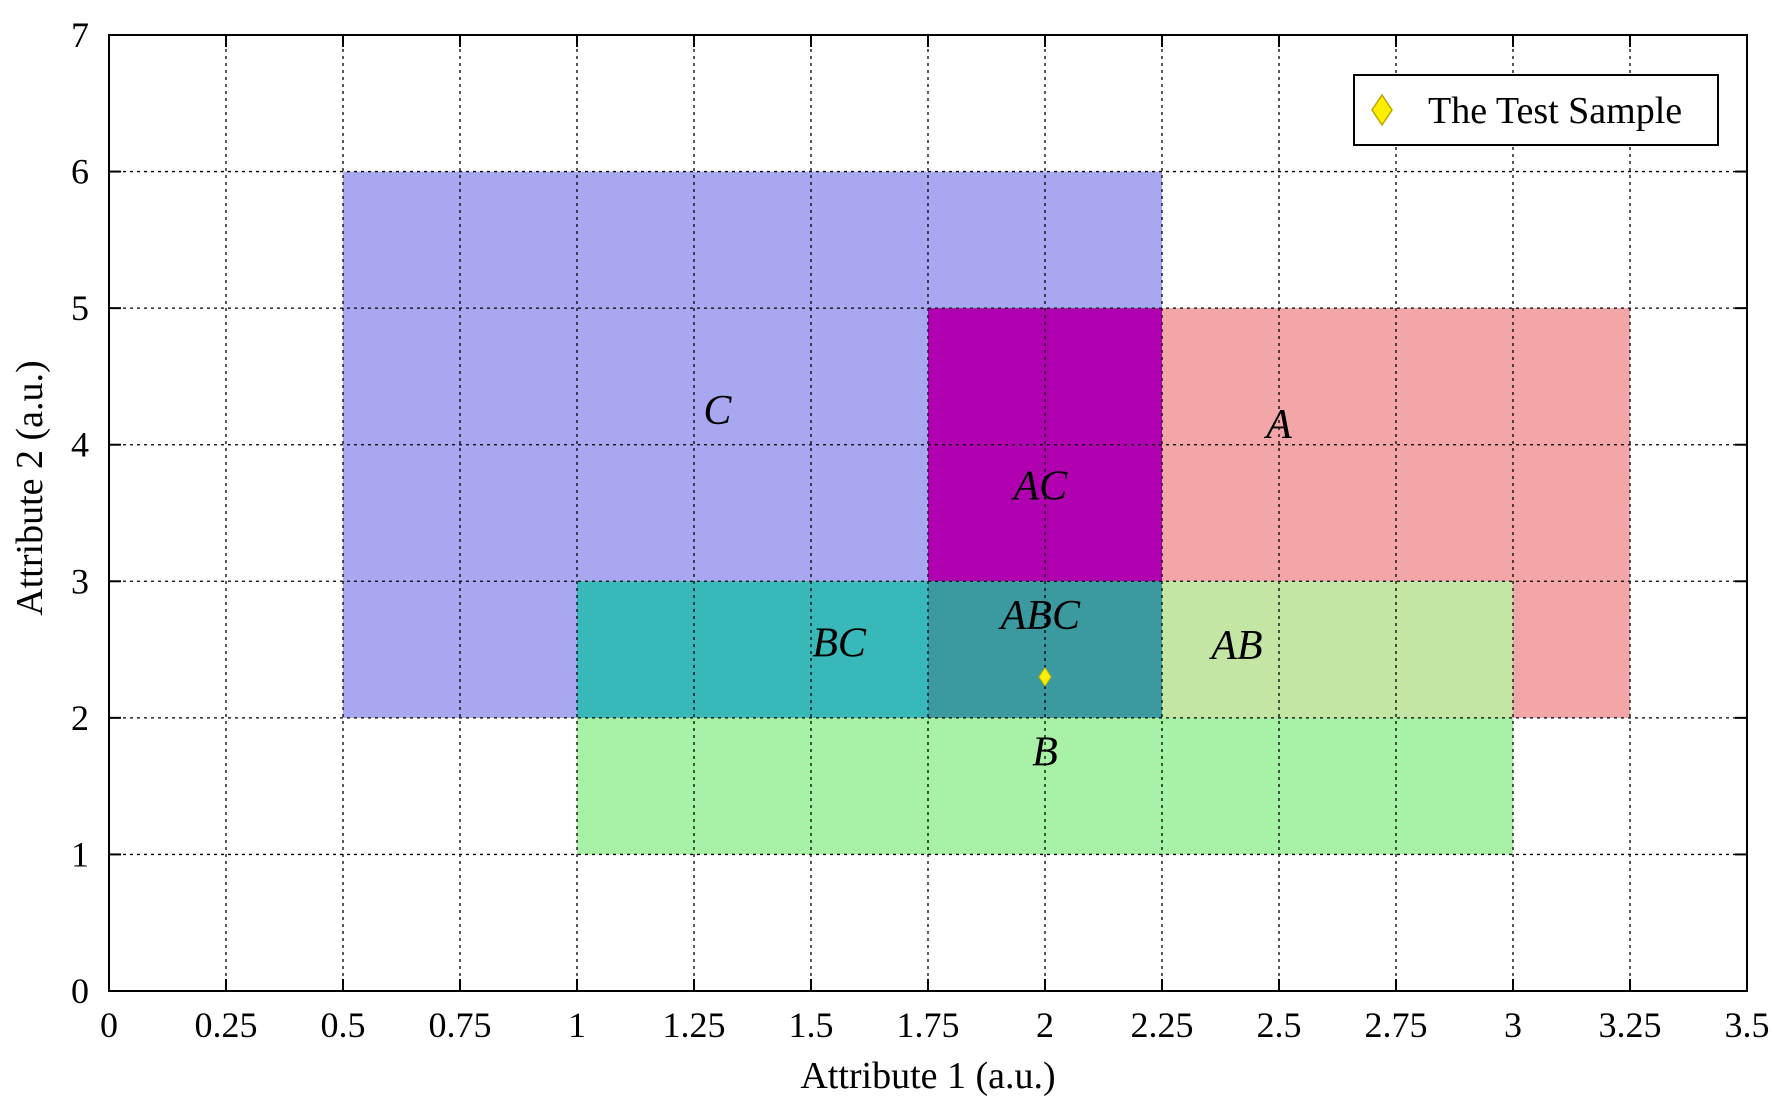 This screenshot has height=1100, width=1773. What do you see at coordinates (1045, 1025) in the screenshot?
I see `x-tick-label: 2` at bounding box center [1045, 1025].